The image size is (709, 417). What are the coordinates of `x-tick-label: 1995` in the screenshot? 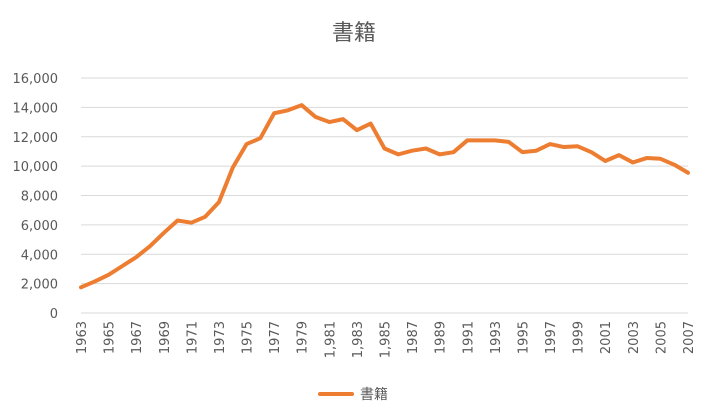 It's located at (523, 337).